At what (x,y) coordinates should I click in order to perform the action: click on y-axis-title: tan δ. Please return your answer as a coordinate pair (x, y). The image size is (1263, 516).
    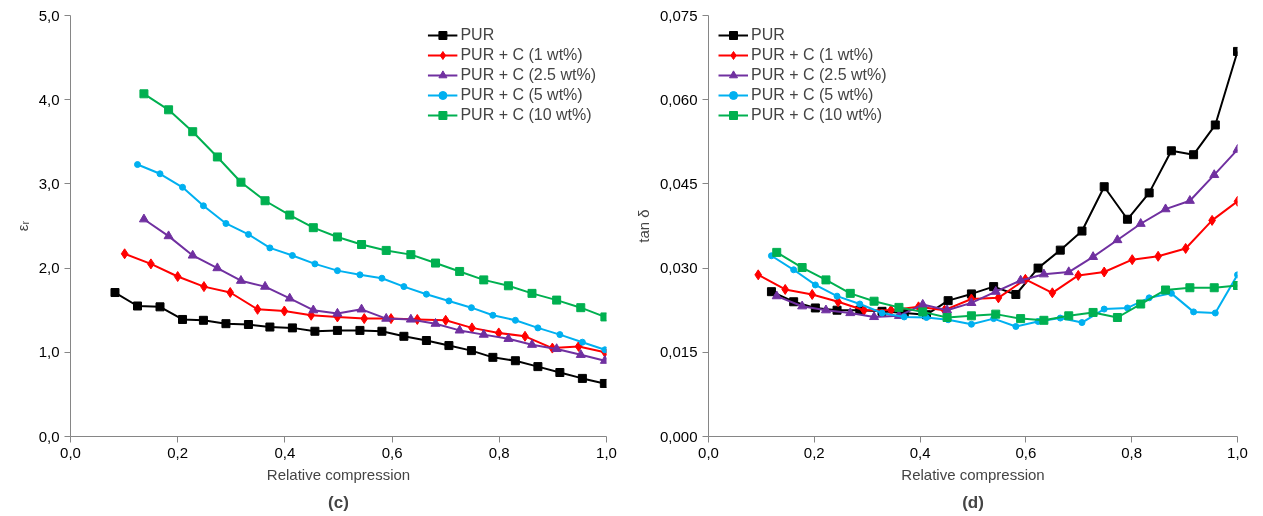
    Looking at the image, I should click on (643, 226).